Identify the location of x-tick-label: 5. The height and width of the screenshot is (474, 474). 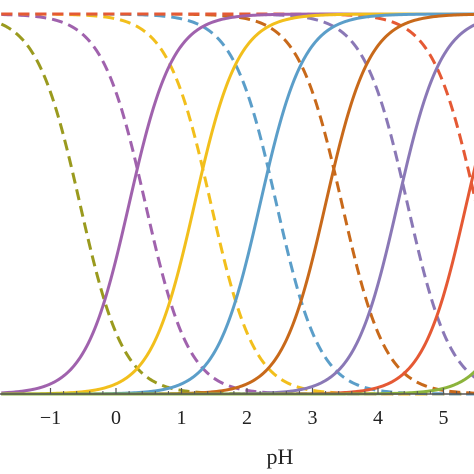
(444, 418).